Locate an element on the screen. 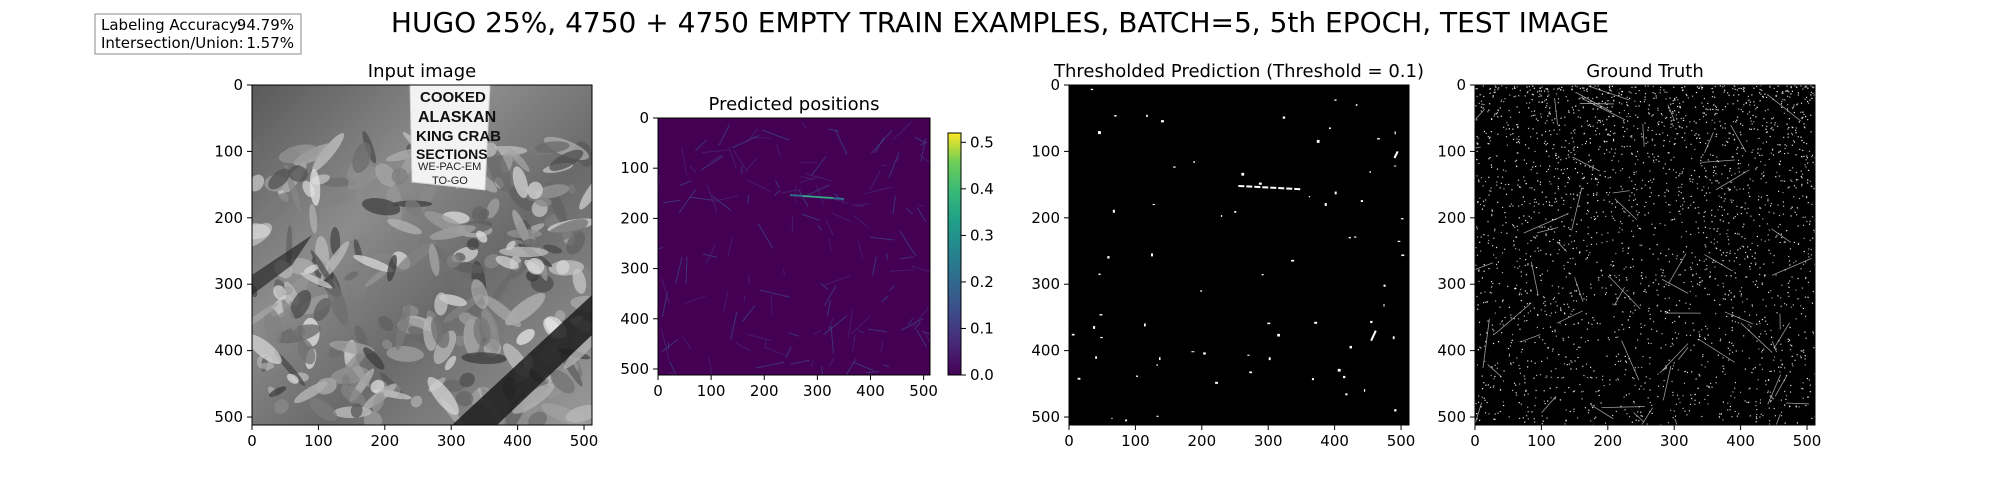 This screenshot has width=2000, height=500. panel-title: Predicted positions is located at coordinates (794, 104).